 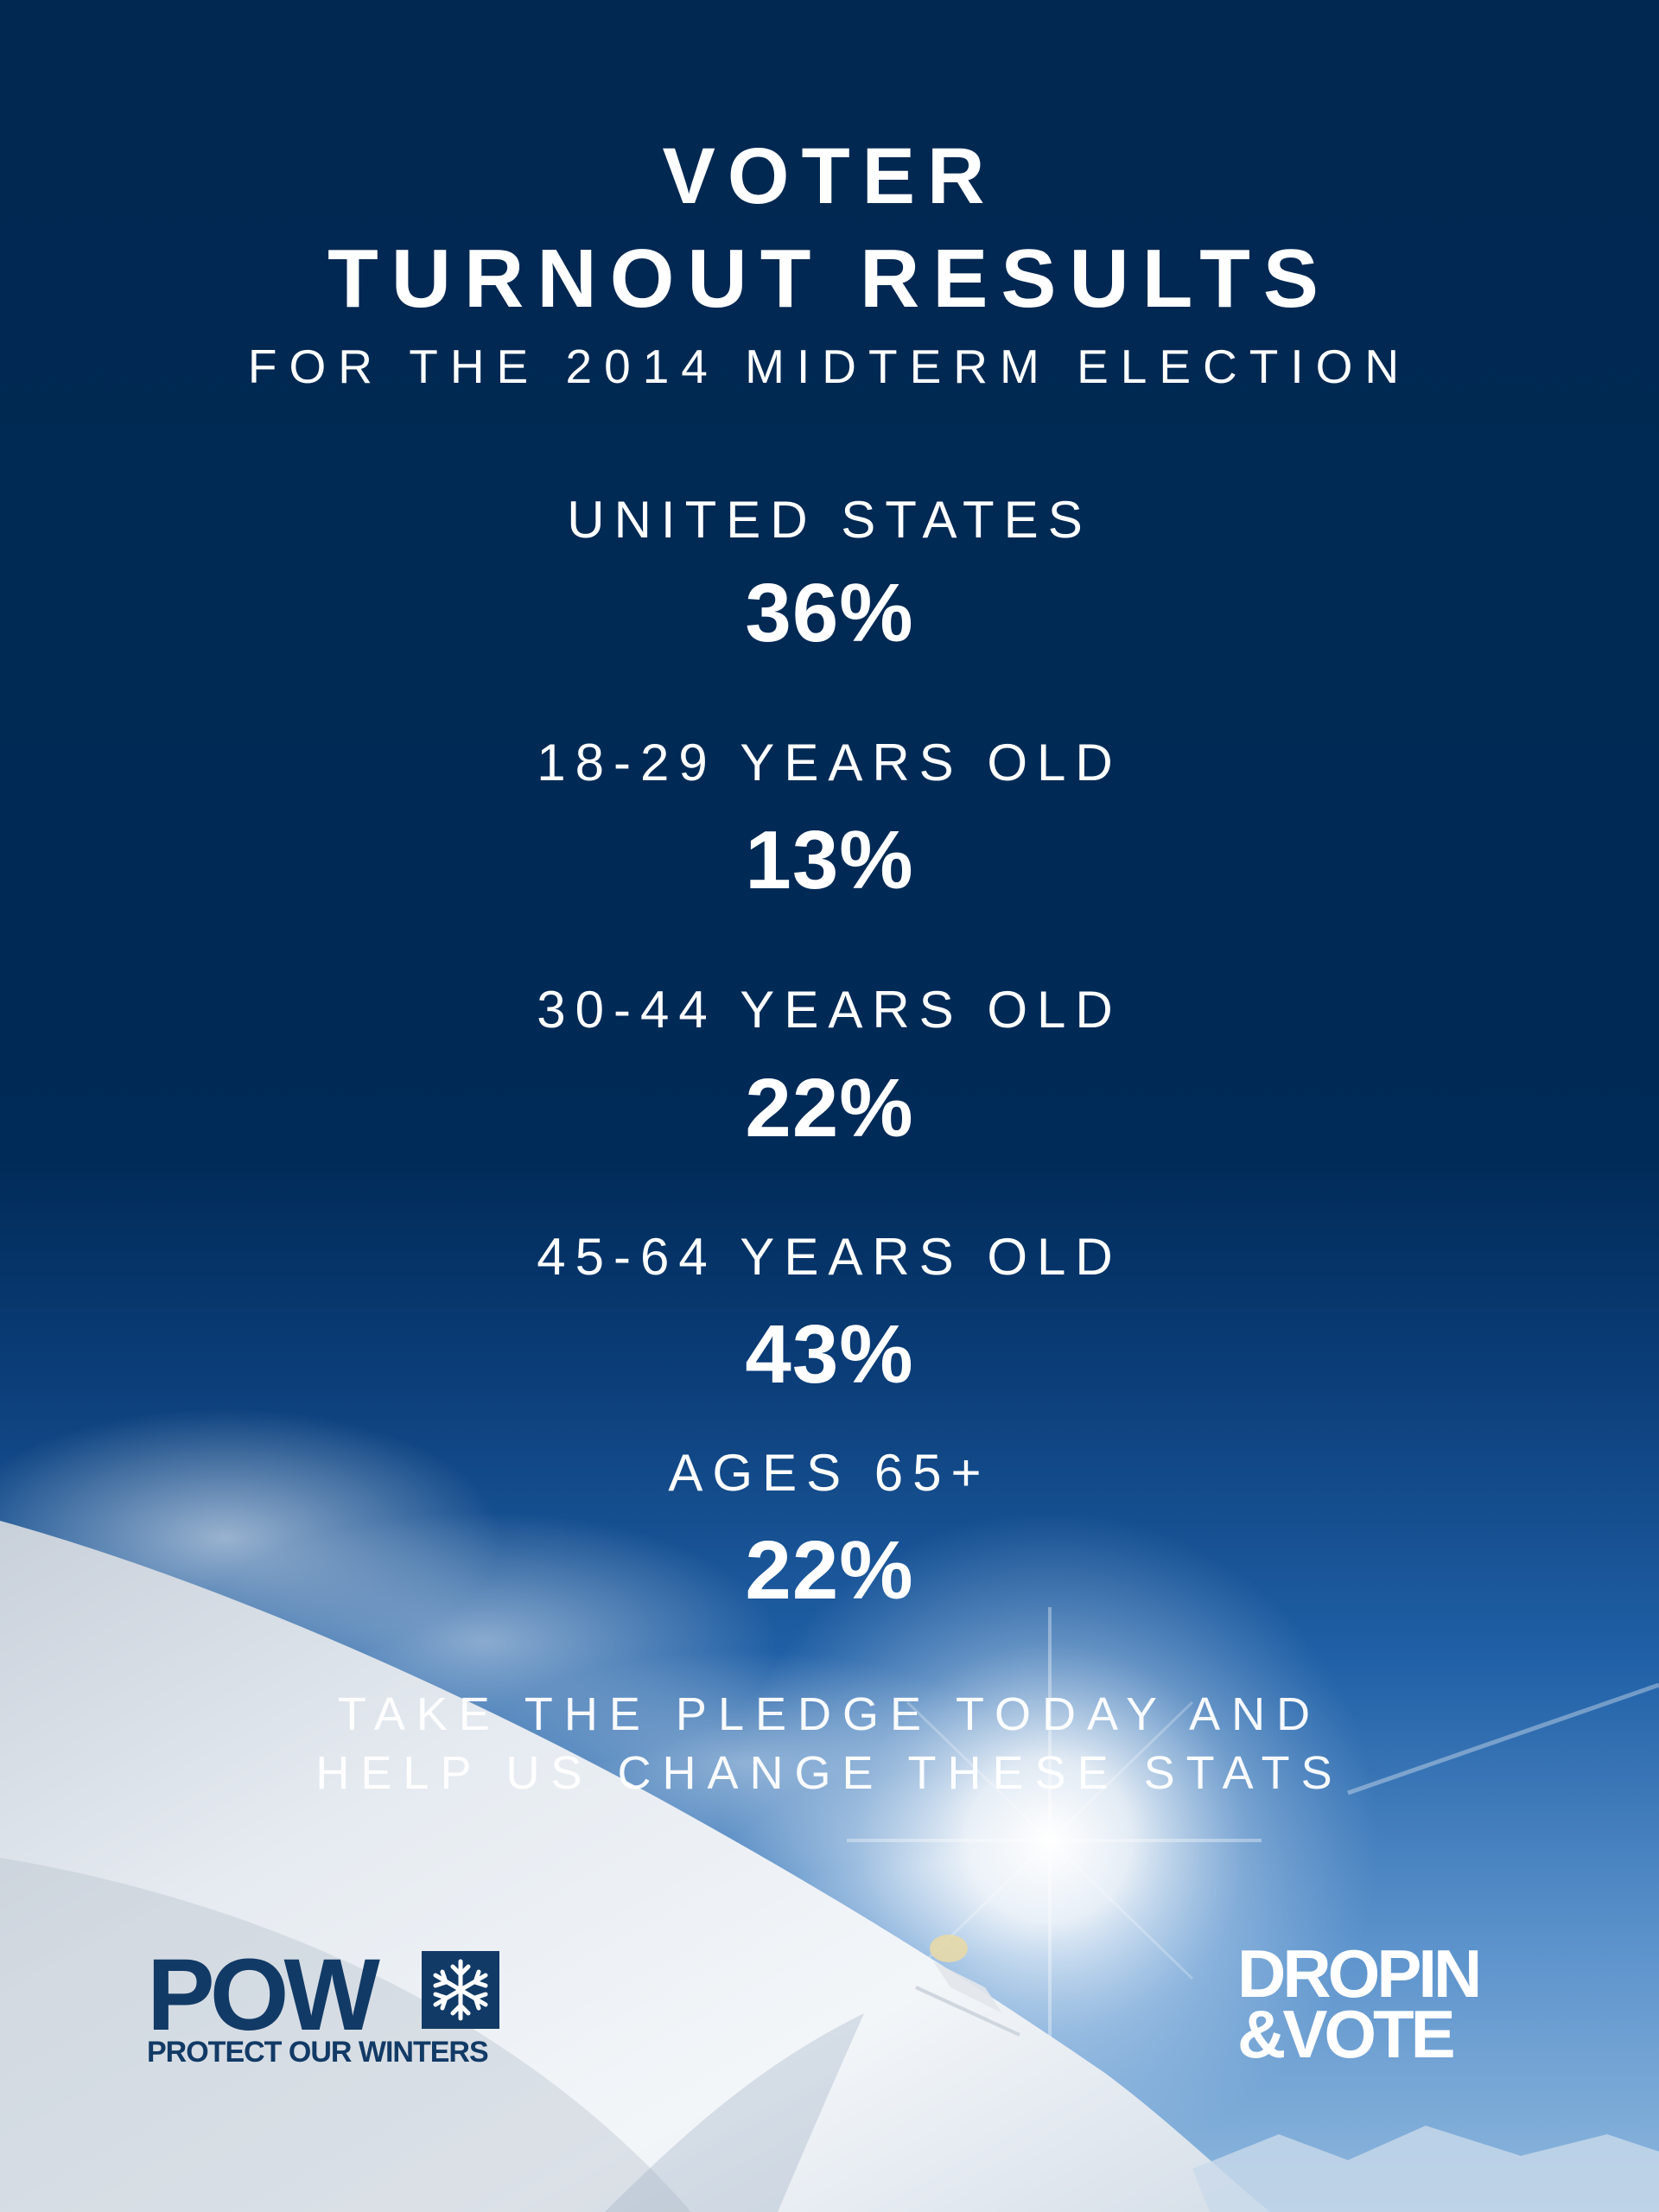 What do you see at coordinates (1346, 2034) in the screenshot?
I see `dropin-logo-line-2: &VOTE` at bounding box center [1346, 2034].